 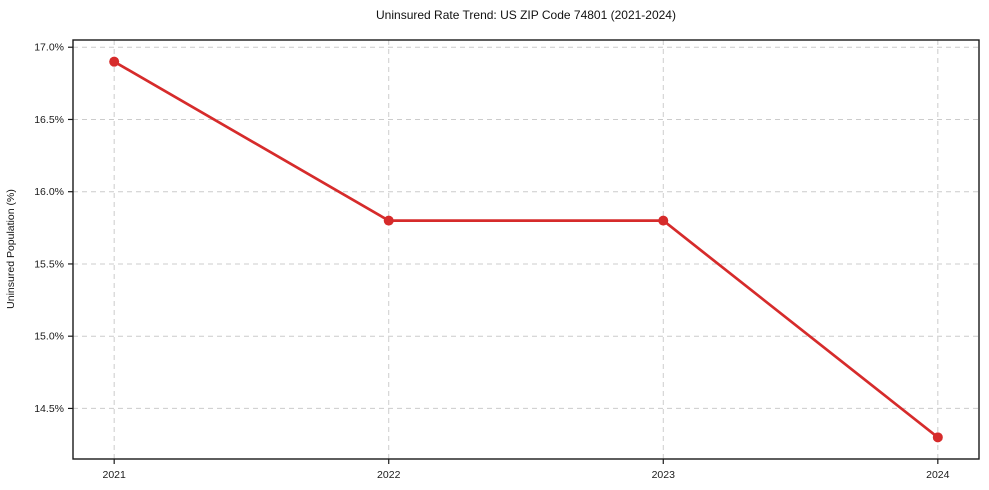 What do you see at coordinates (49, 264) in the screenshot?
I see `y-tick-label: 15.5%` at bounding box center [49, 264].